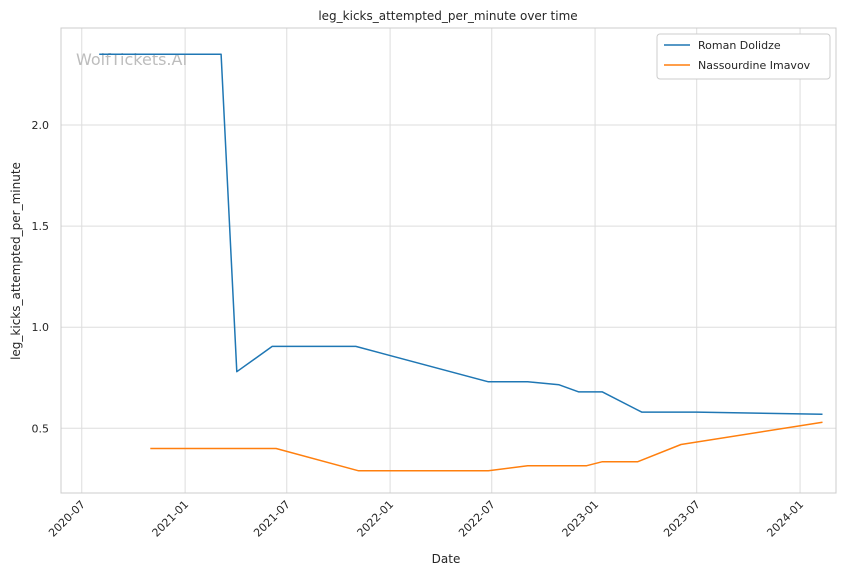 This screenshot has width=844, height=575. Describe the element at coordinates (754, 65) in the screenshot. I see `legend-label-nassourdine-imavov: Nassourdine Imavov` at that location.